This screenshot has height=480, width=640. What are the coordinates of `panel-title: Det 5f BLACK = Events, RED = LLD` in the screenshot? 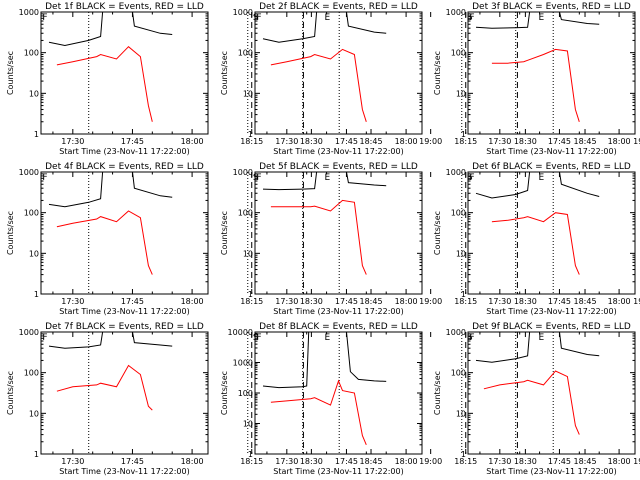 It's located at (338, 167).